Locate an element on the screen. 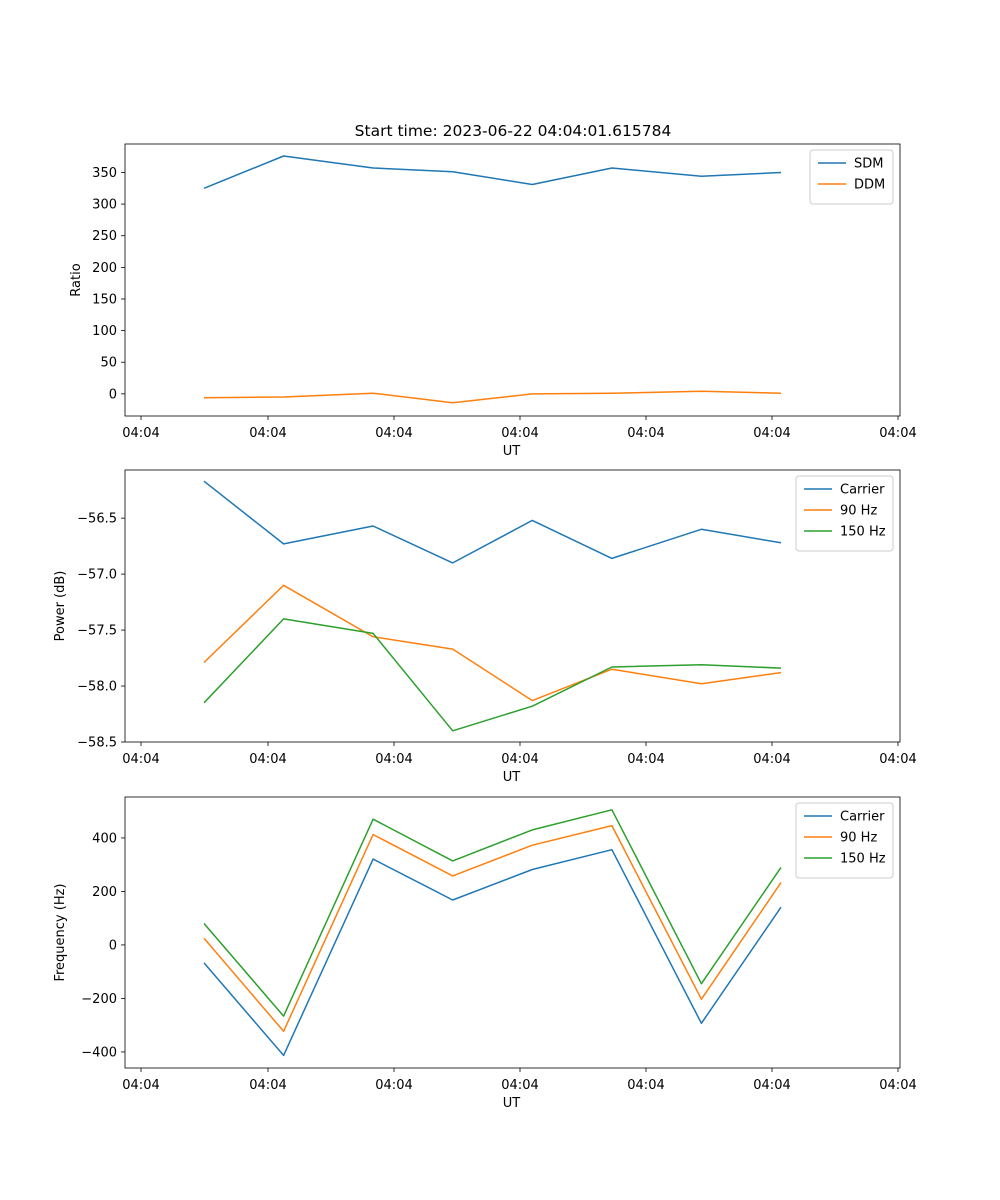 This screenshot has width=1000, height=1200. y-tick-label: −56.5 is located at coordinates (97, 519).